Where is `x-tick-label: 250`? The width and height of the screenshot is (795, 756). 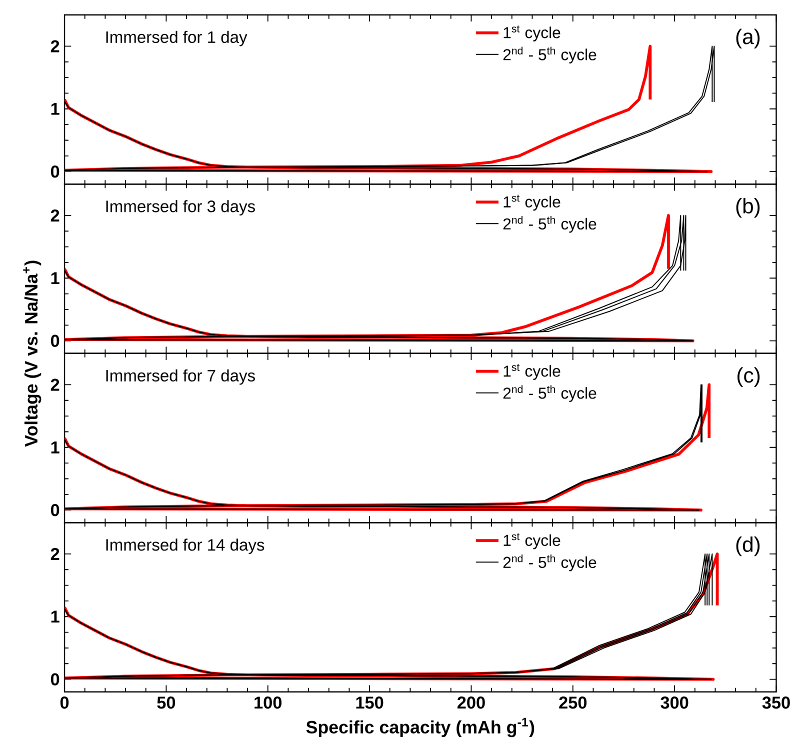 x-tick-label: 250 is located at coordinates (573, 702).